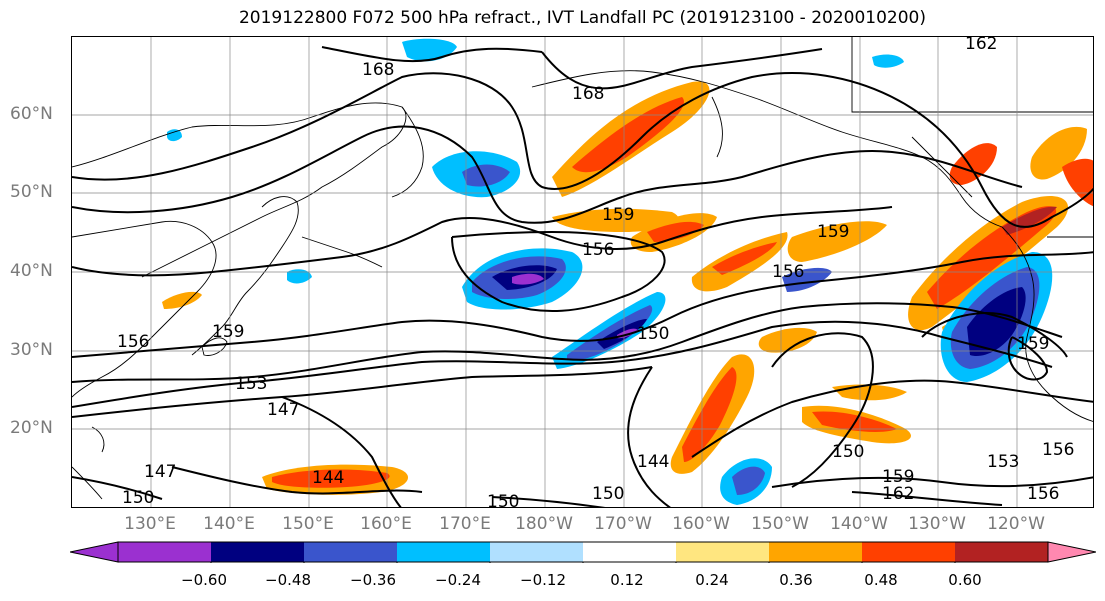 The image size is (1105, 601). I want to click on colorbar-tick-label: 0.24, so click(712, 580).